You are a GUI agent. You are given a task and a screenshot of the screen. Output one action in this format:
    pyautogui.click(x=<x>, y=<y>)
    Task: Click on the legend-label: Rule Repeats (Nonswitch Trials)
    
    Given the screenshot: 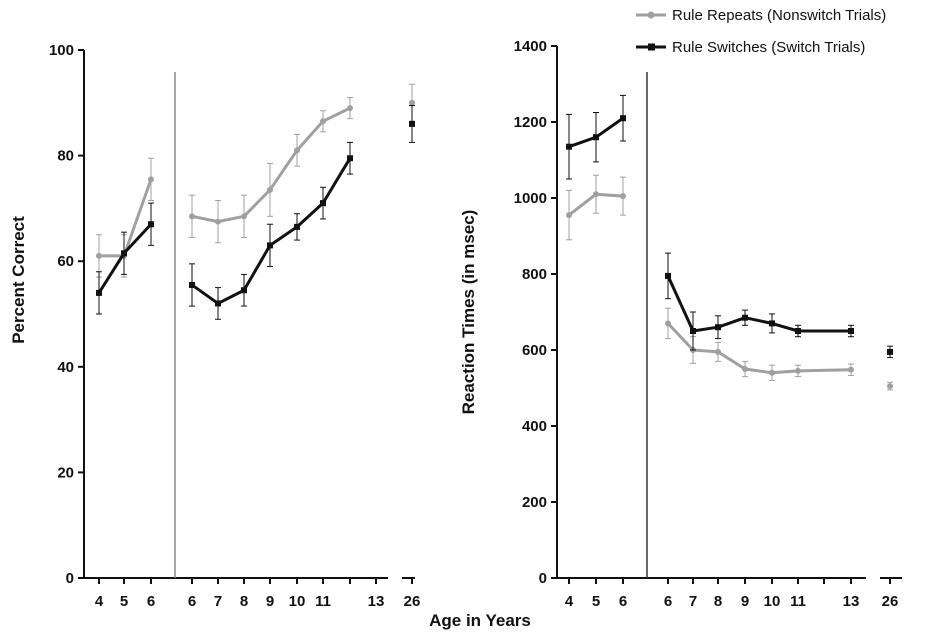 What is the action you would take?
    pyautogui.click(x=779, y=15)
    